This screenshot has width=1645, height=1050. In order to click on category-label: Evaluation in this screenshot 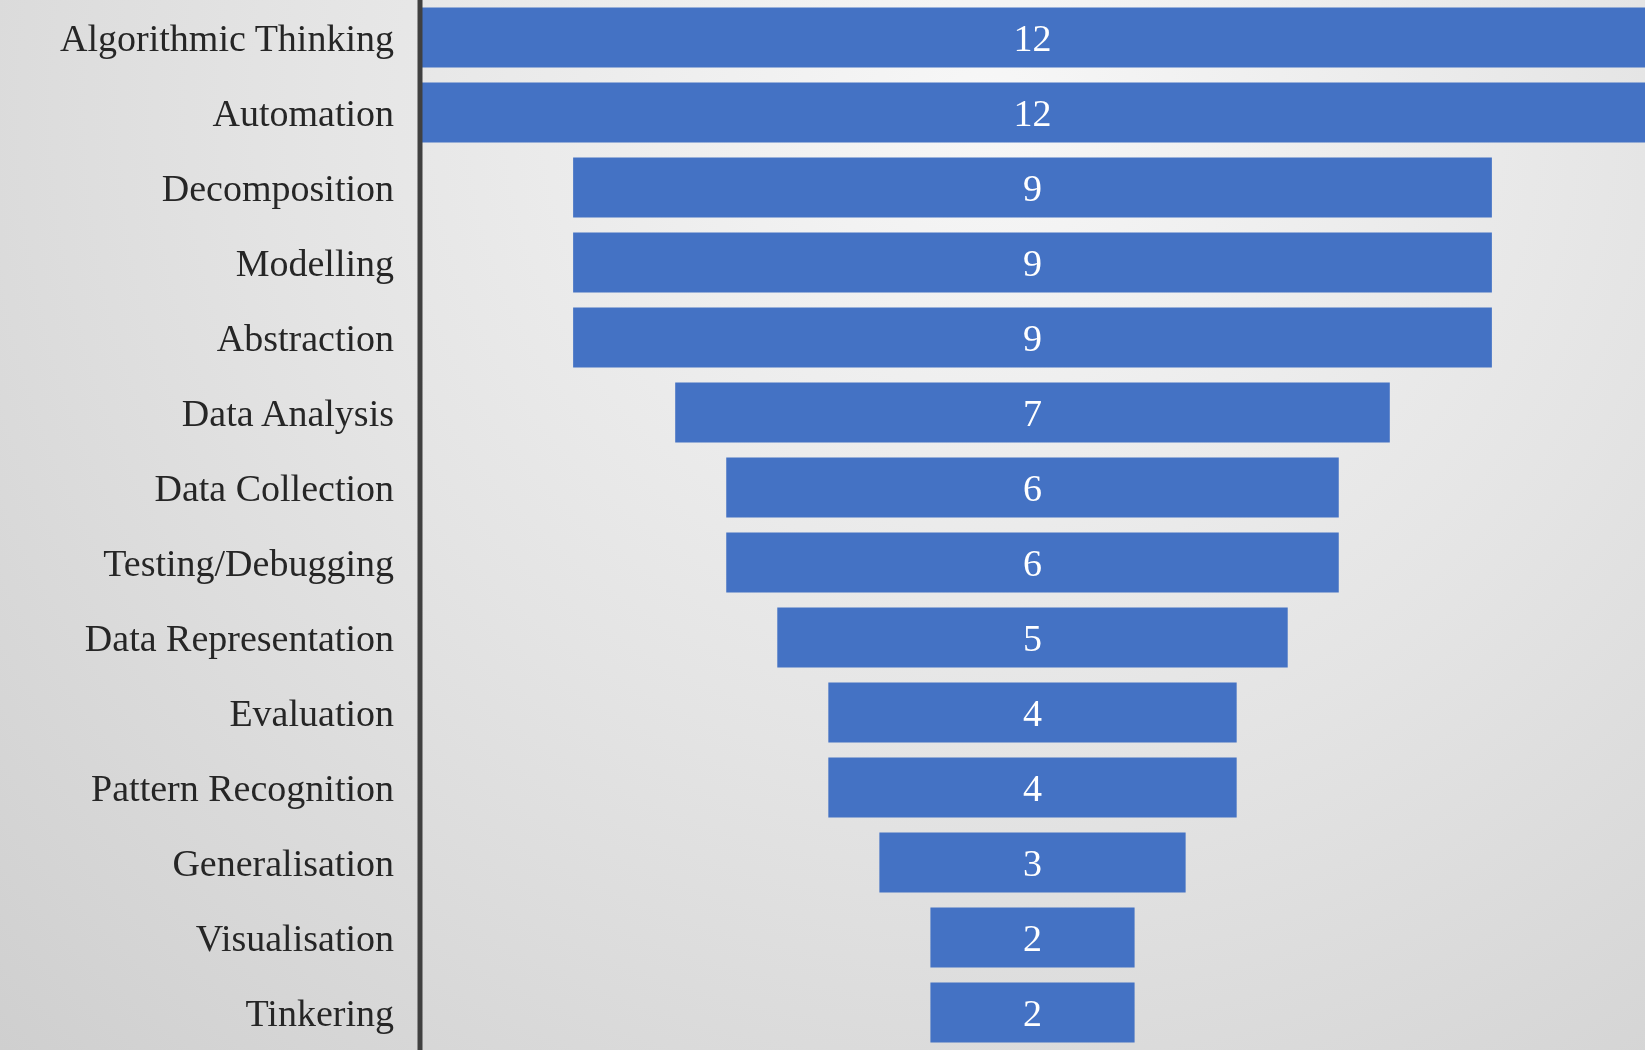, I will do `click(311, 712)`.